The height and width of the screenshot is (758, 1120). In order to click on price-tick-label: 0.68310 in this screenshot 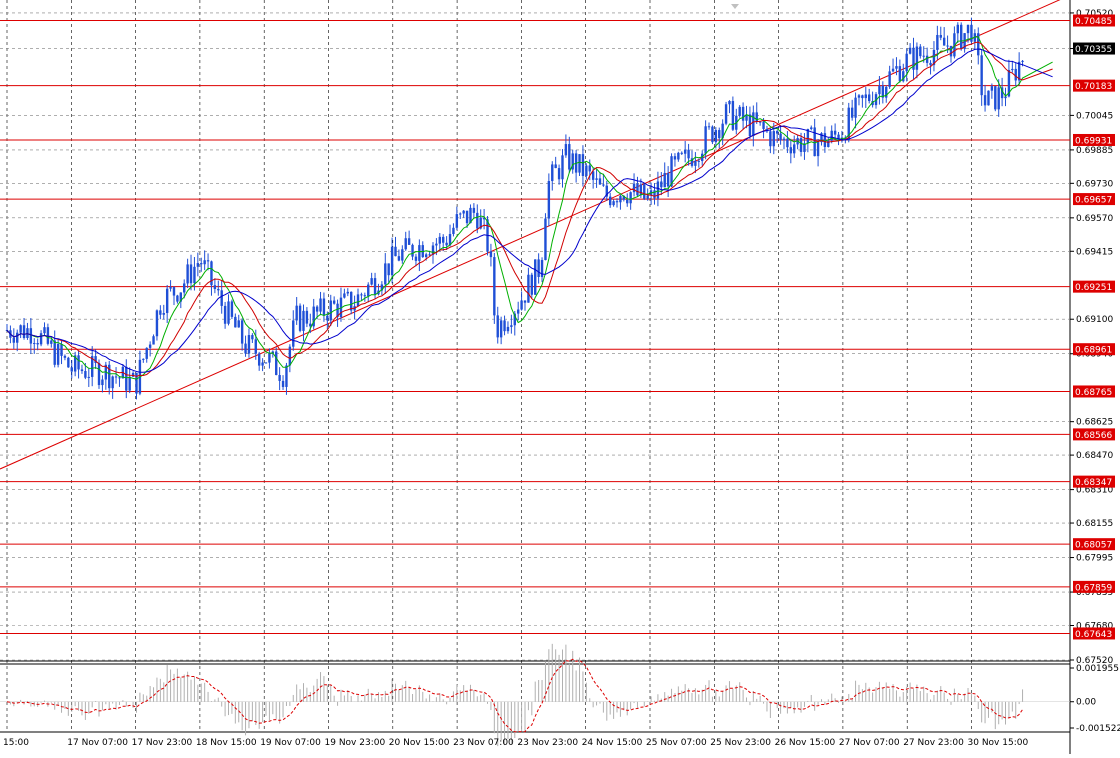, I will do `click(1094, 491)`.